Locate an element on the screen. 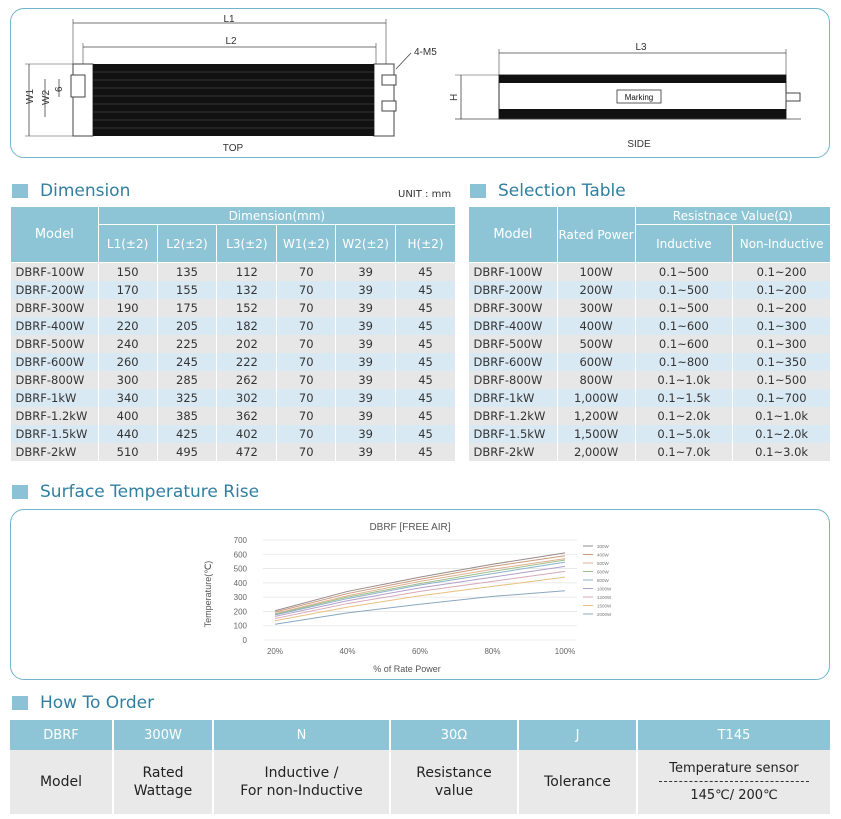  dim-table-row: DBRF-1kW 340 325 302 70 39 45 is located at coordinates (233, 397).